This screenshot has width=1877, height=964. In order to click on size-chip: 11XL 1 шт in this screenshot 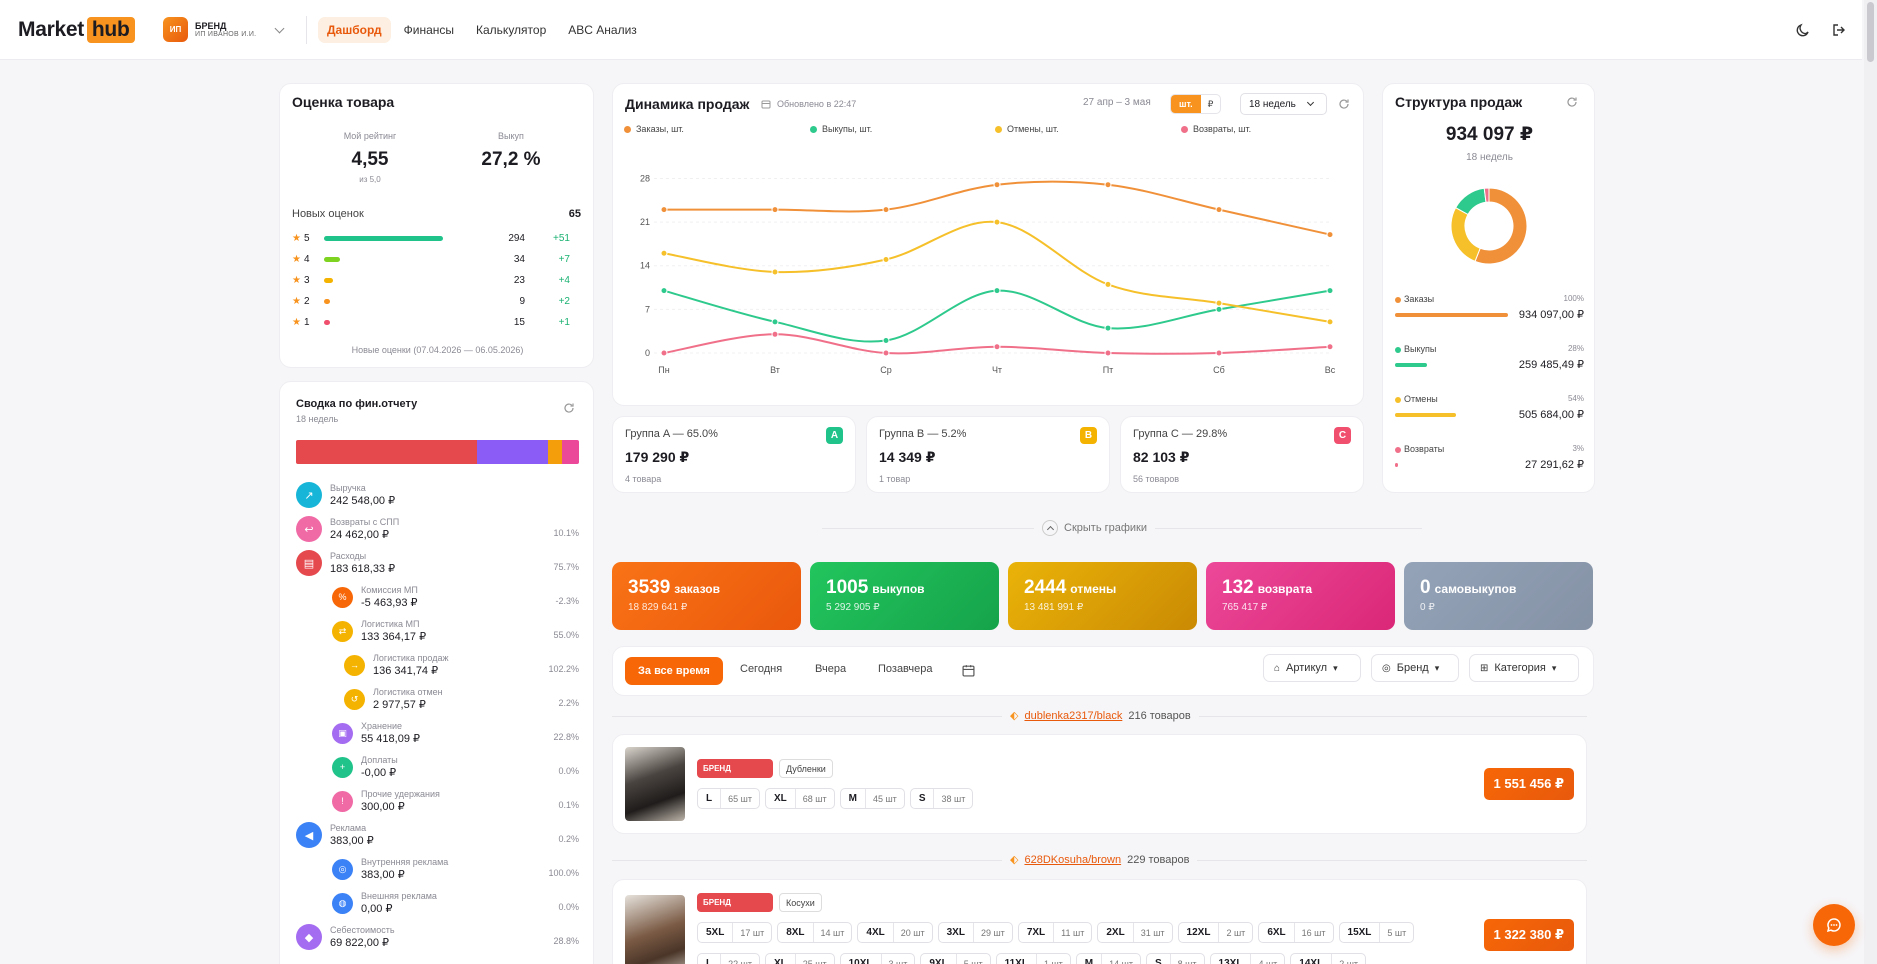, I will do `click(1033, 958)`.